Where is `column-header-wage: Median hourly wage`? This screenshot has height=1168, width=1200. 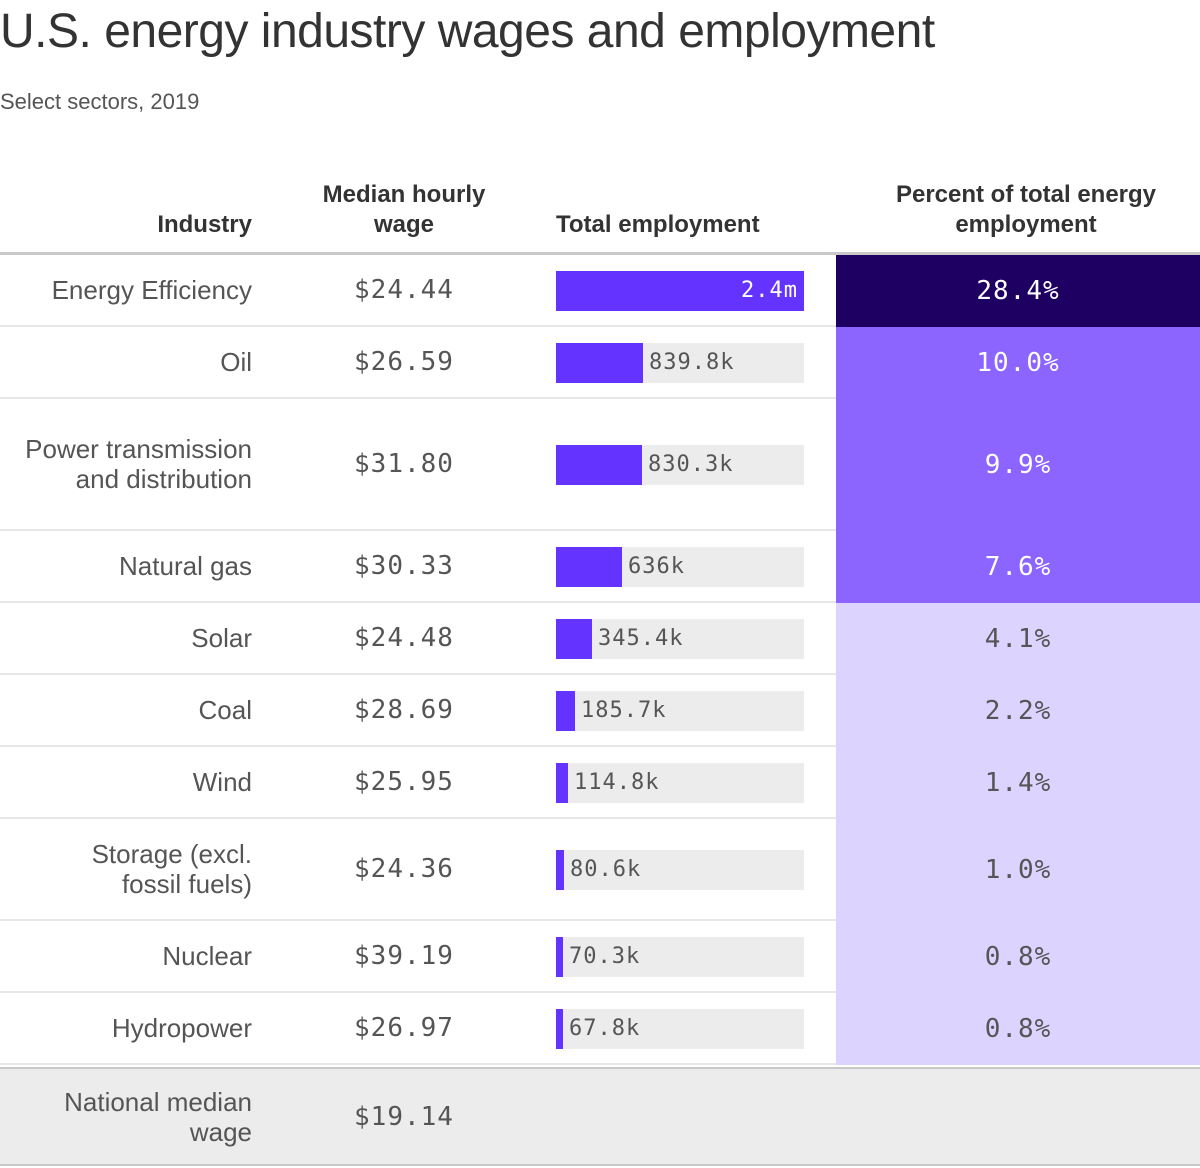
column-header-wage: Median hourly wage is located at coordinates (404, 209).